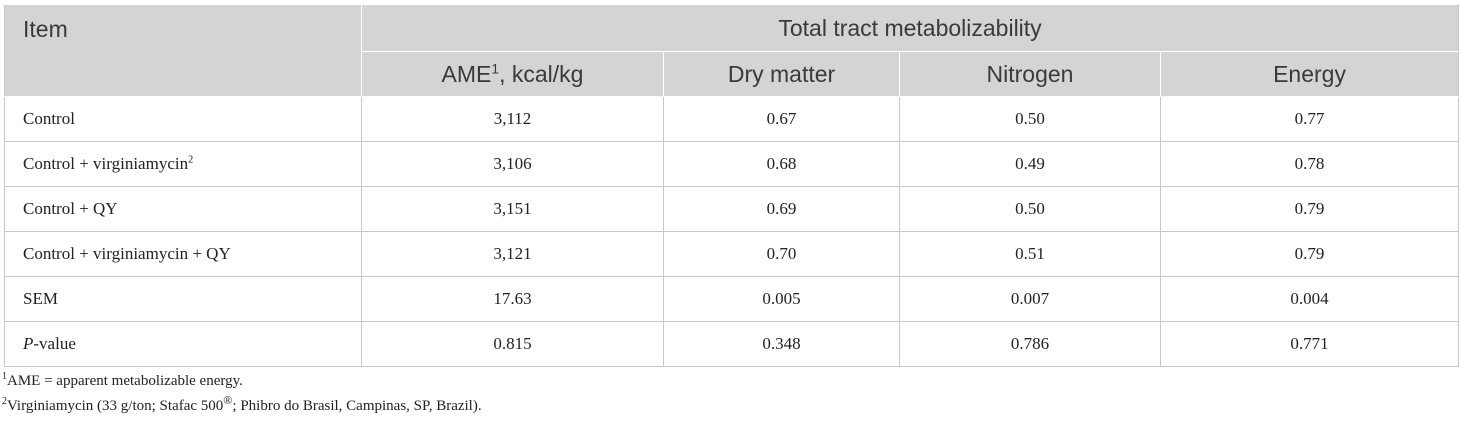  Describe the element at coordinates (1309, 74) in the screenshot. I see `column-header-energy: Energy` at that location.